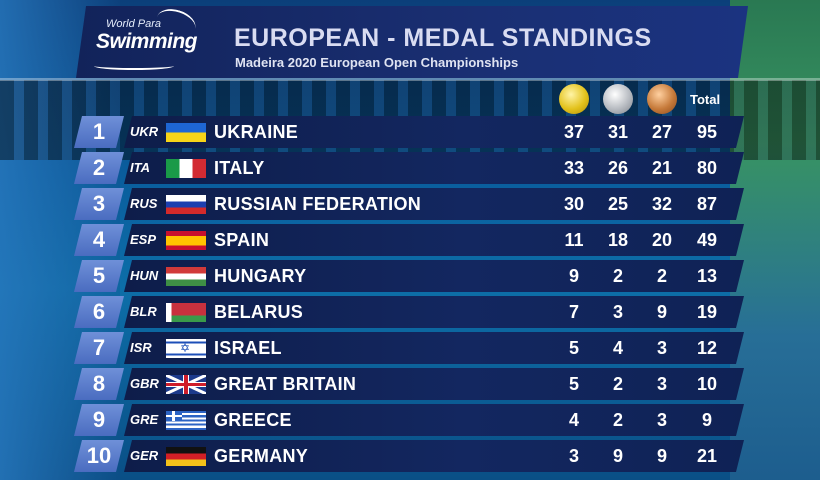 The width and height of the screenshot is (820, 480). I want to click on country-name: RUSSIAN FEDERATION, so click(318, 204).